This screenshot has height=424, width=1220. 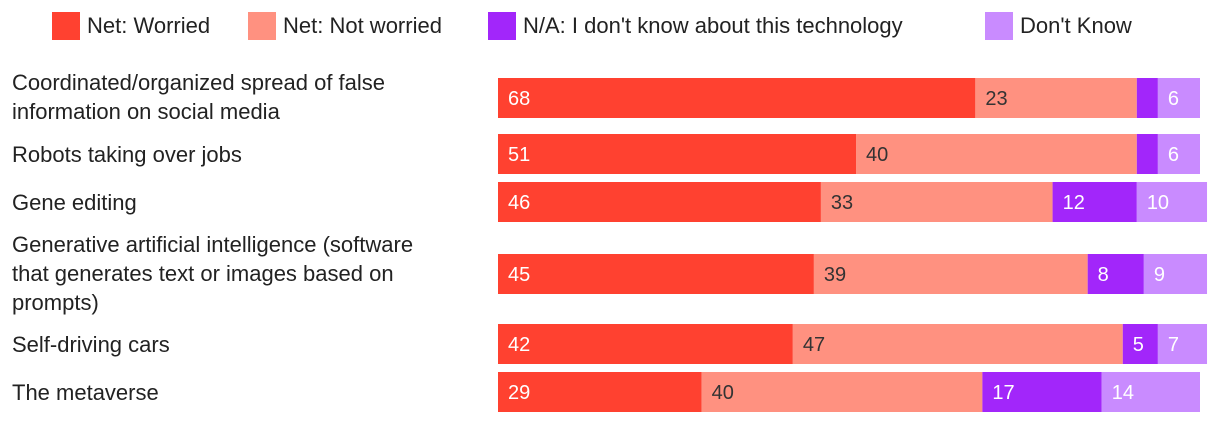 I want to click on category-label-line: prompts), so click(x=55, y=302).